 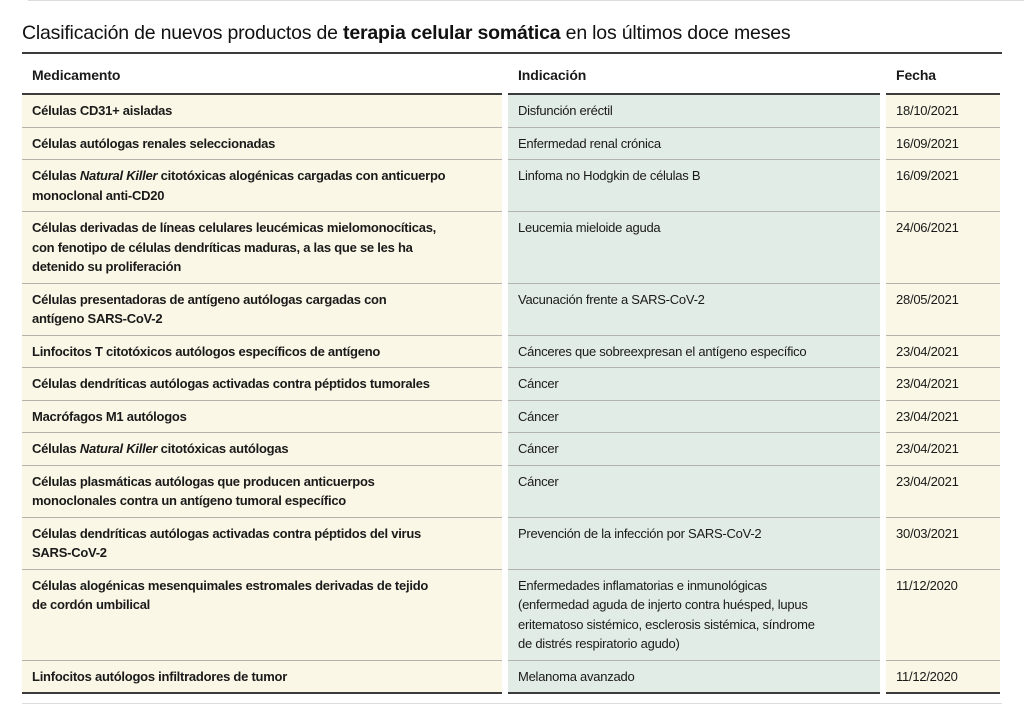 I want to click on indicacion-cell: Linfoma no Hodgkin de células B, so click(x=694, y=185).